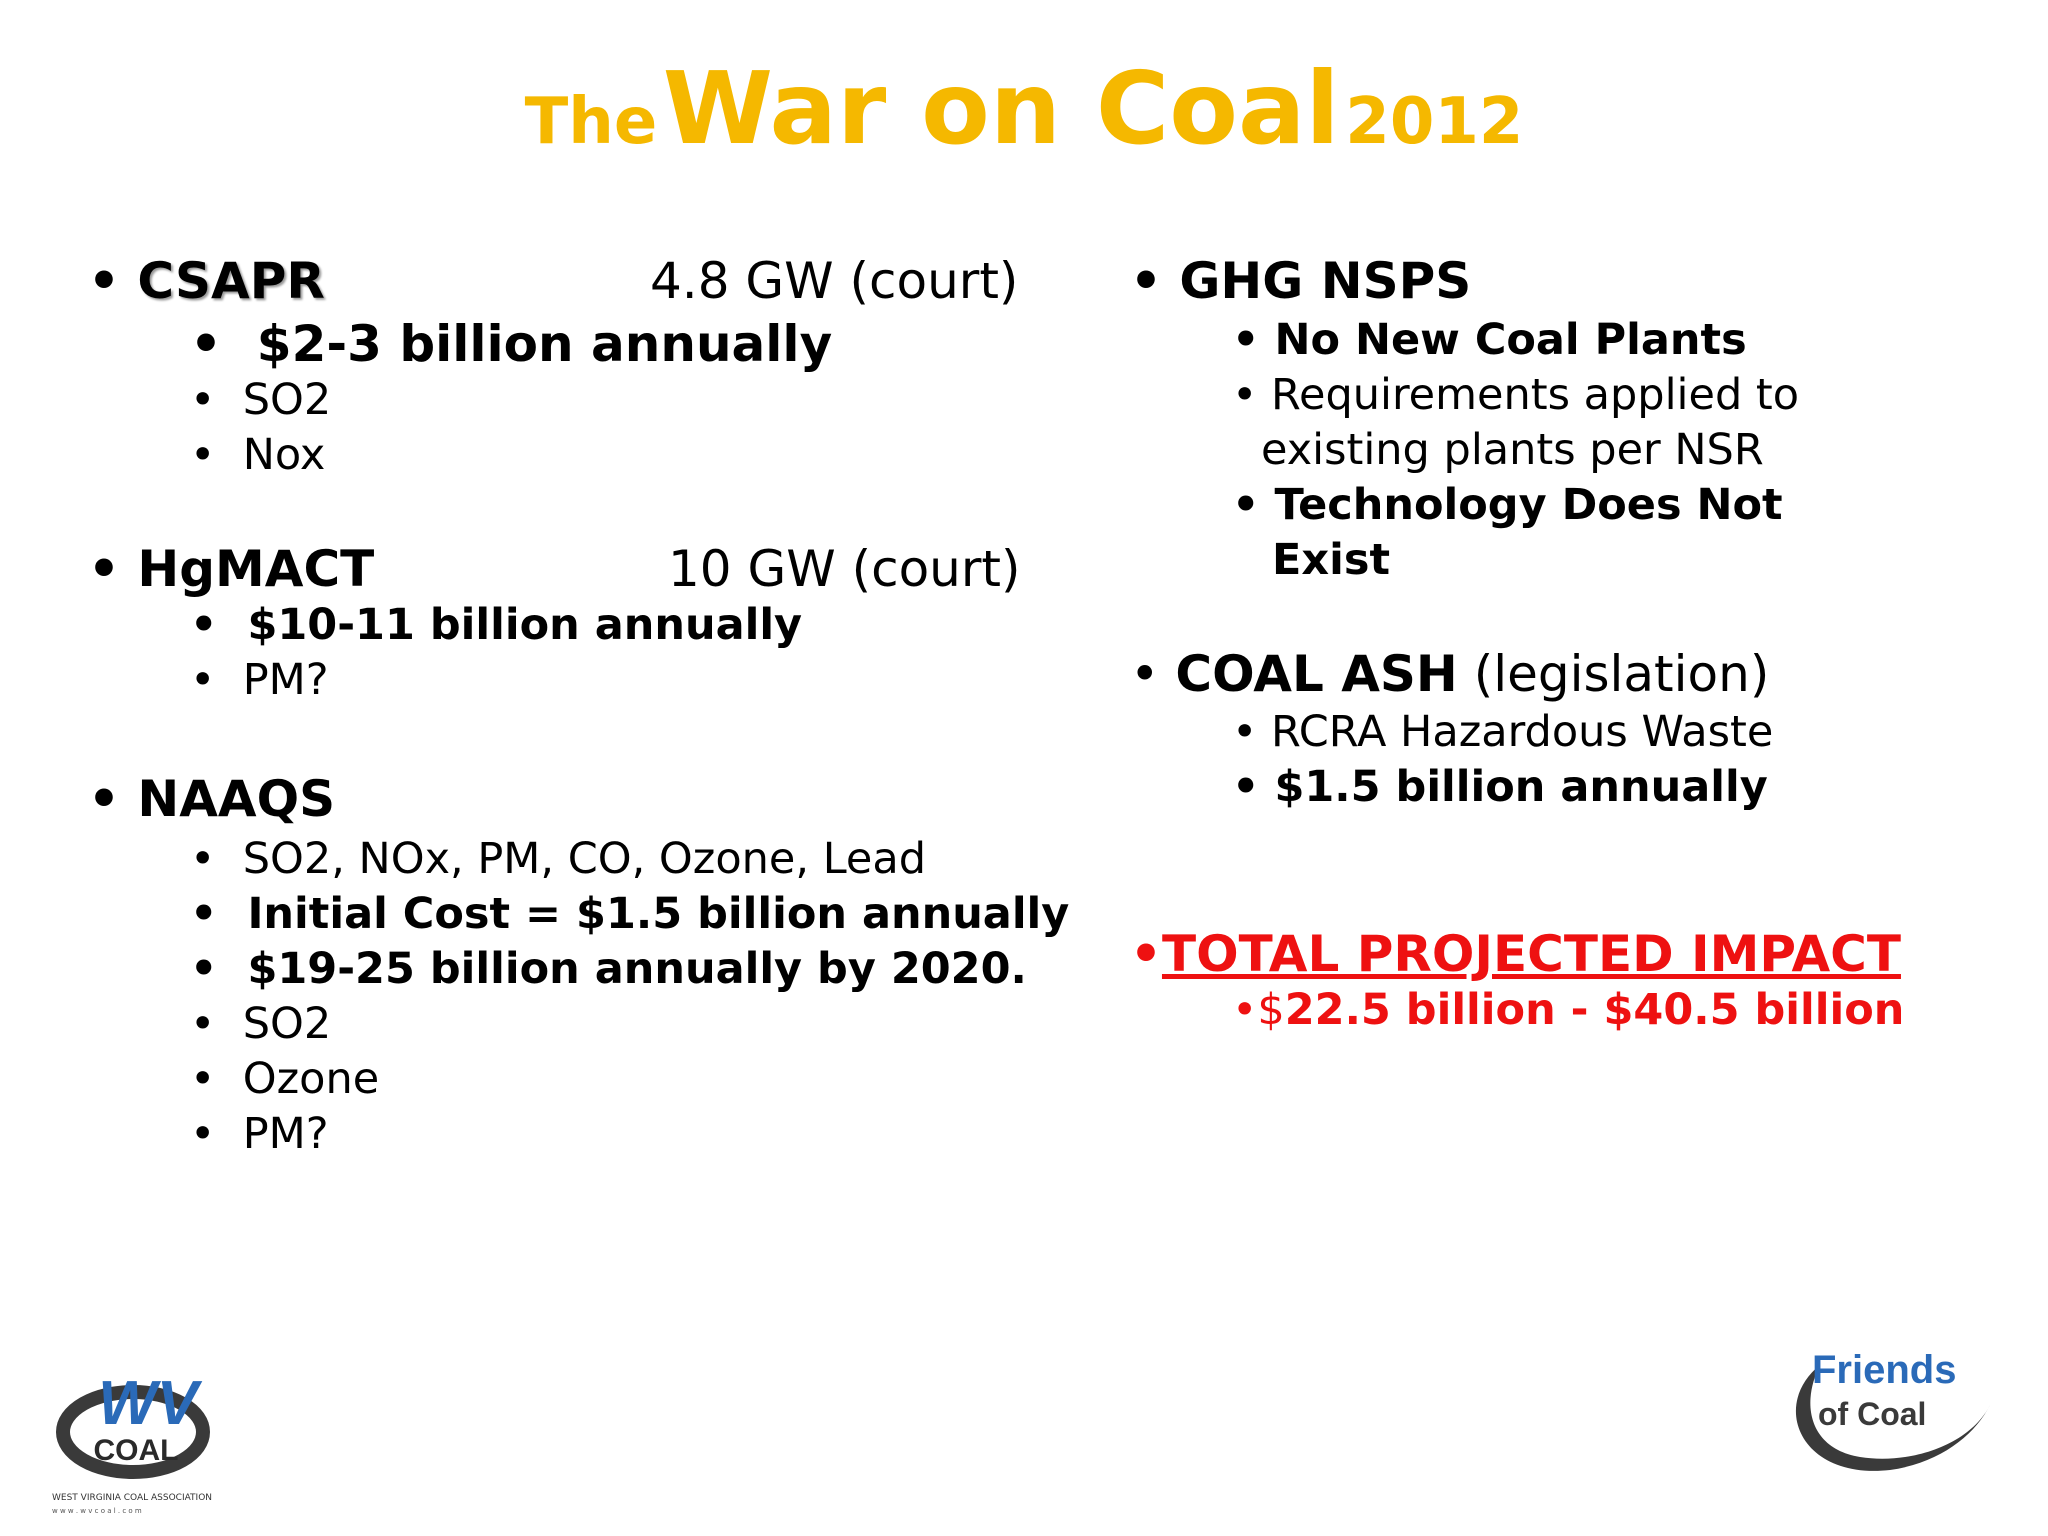 The width and height of the screenshot is (2048, 1536). Describe the element at coordinates (261, 1024) in the screenshot. I see `naaqs-item-4: • SO2` at that location.